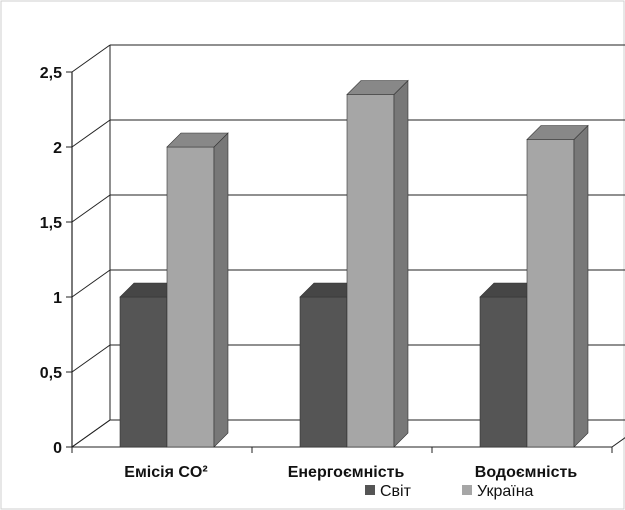 The image size is (625, 510). What do you see at coordinates (57, 298) in the screenshot?
I see `y-tick-label: 1` at bounding box center [57, 298].